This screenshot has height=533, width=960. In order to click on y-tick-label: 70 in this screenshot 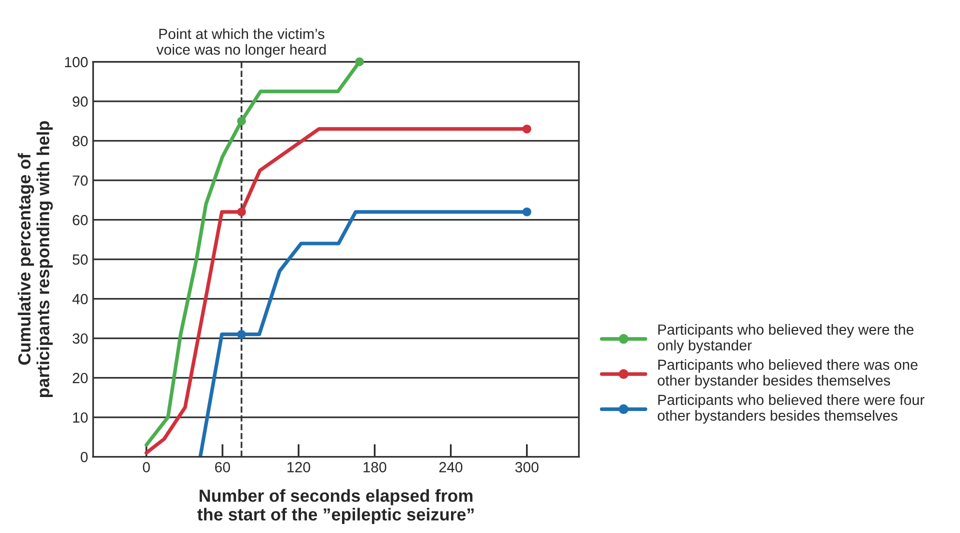, I will do `click(80, 180)`.